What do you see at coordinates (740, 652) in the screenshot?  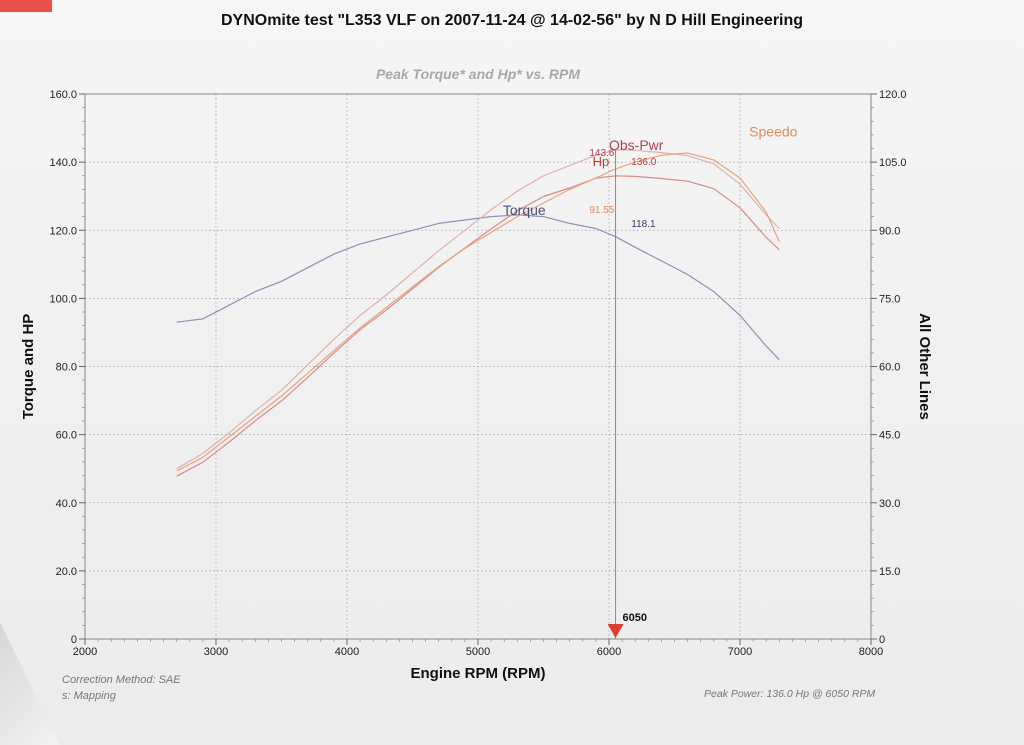 I see `x-tick-label: 7000` at bounding box center [740, 652].